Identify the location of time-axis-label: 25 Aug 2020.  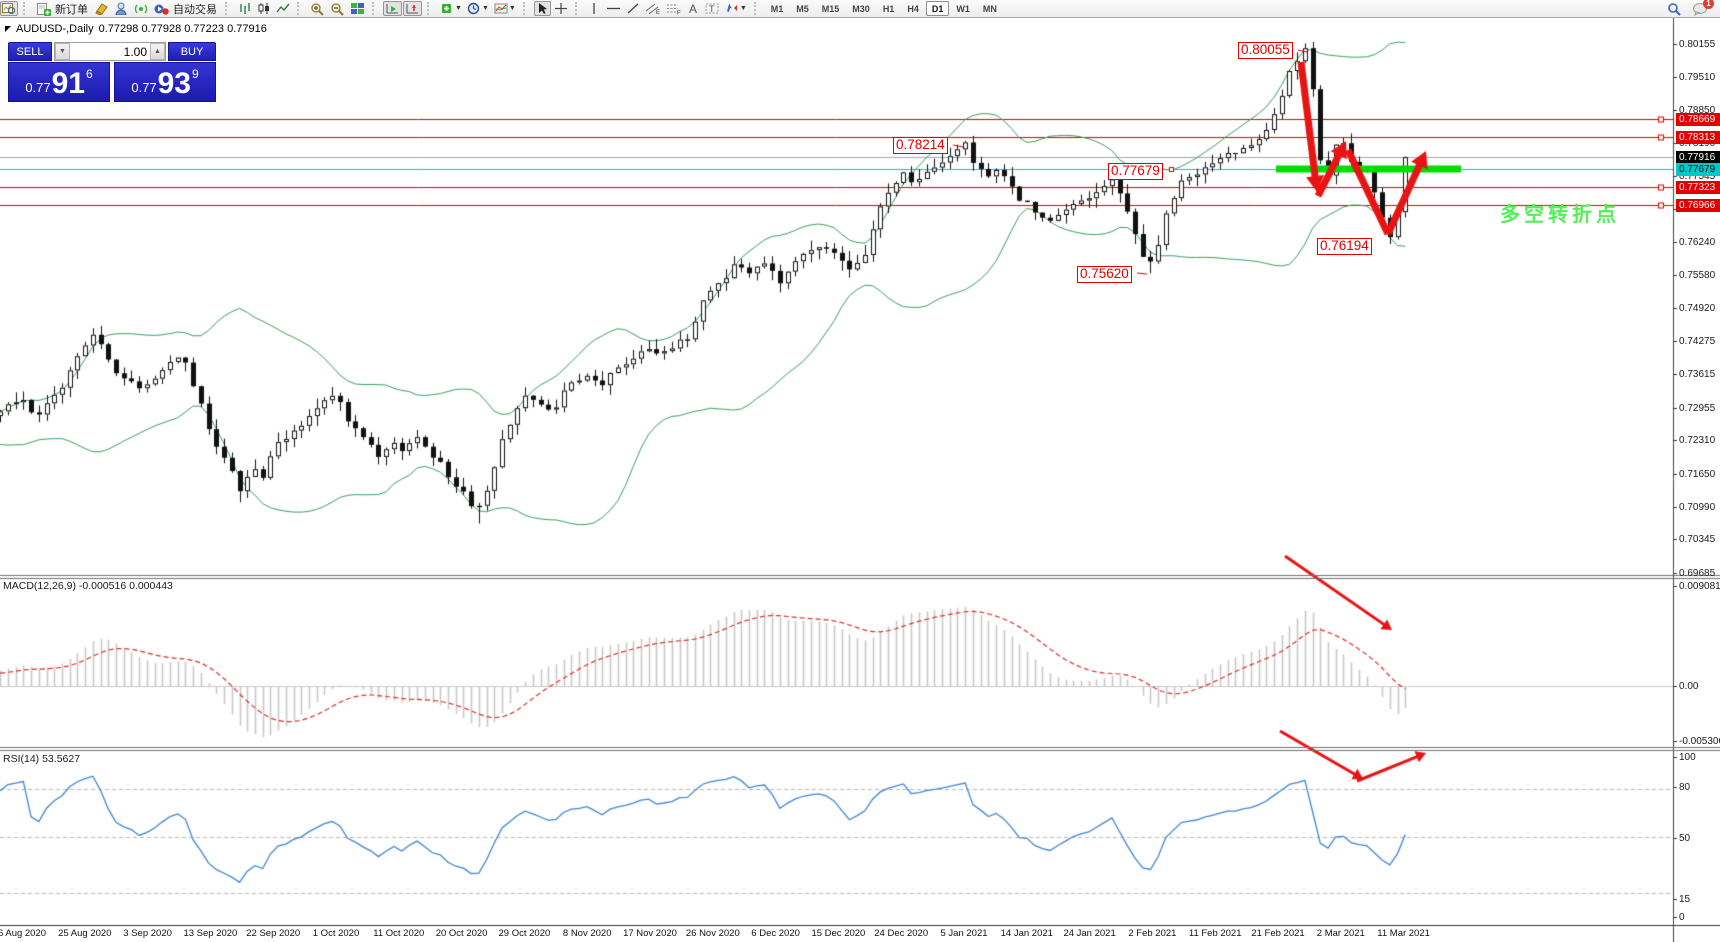
(85, 933).